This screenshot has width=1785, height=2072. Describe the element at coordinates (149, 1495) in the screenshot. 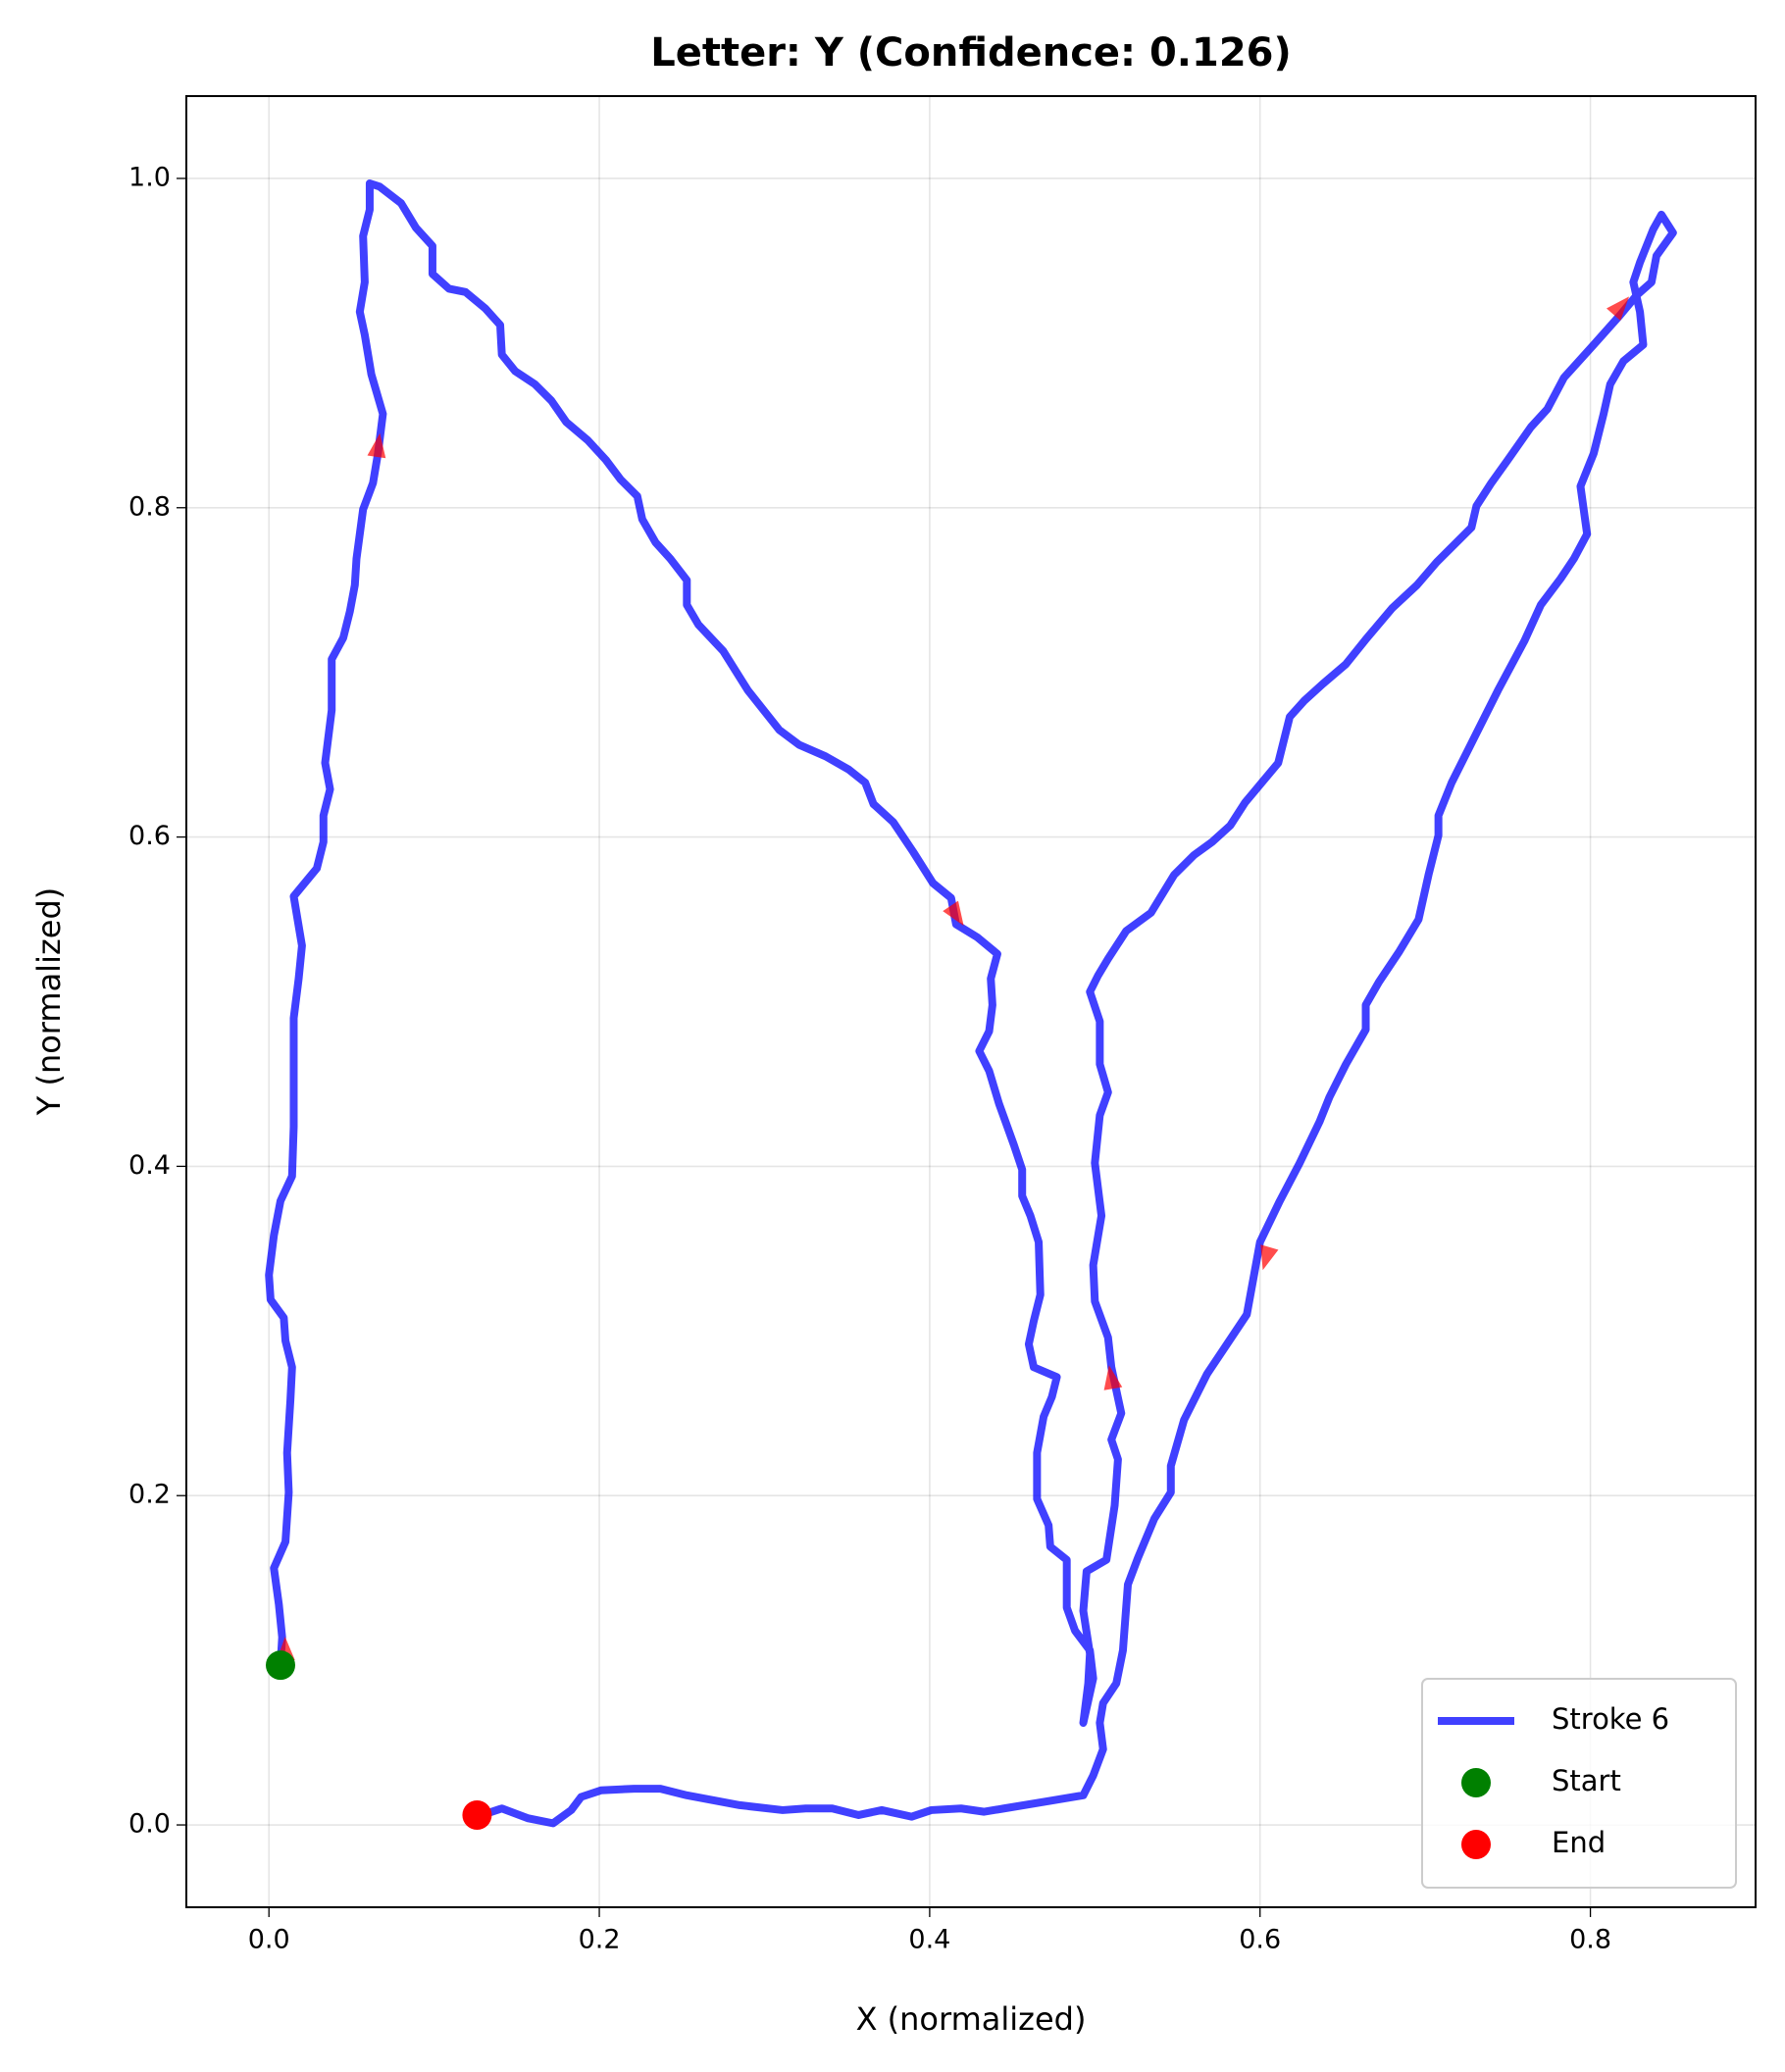

I see `y-tick-label: 0.2` at that location.